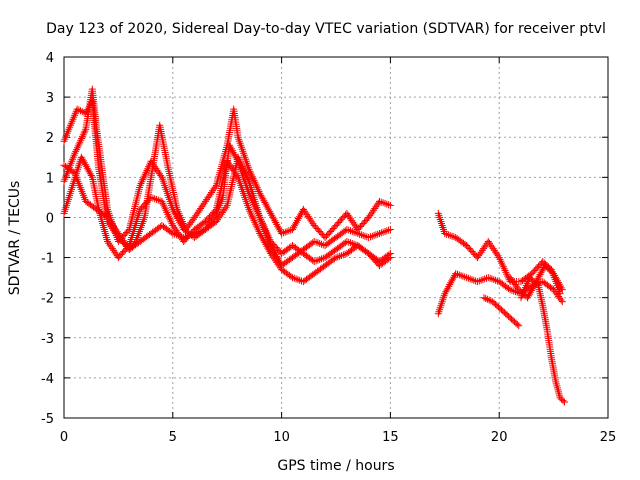 The image size is (640, 480). Describe the element at coordinates (47, 419) in the screenshot. I see `y-tick-label: -5` at that location.